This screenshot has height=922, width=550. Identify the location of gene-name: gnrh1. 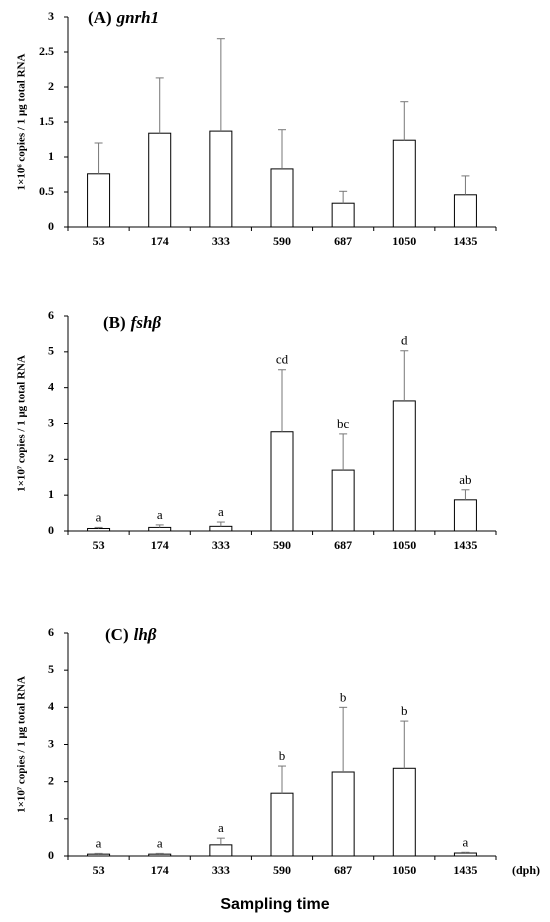
(138, 17).